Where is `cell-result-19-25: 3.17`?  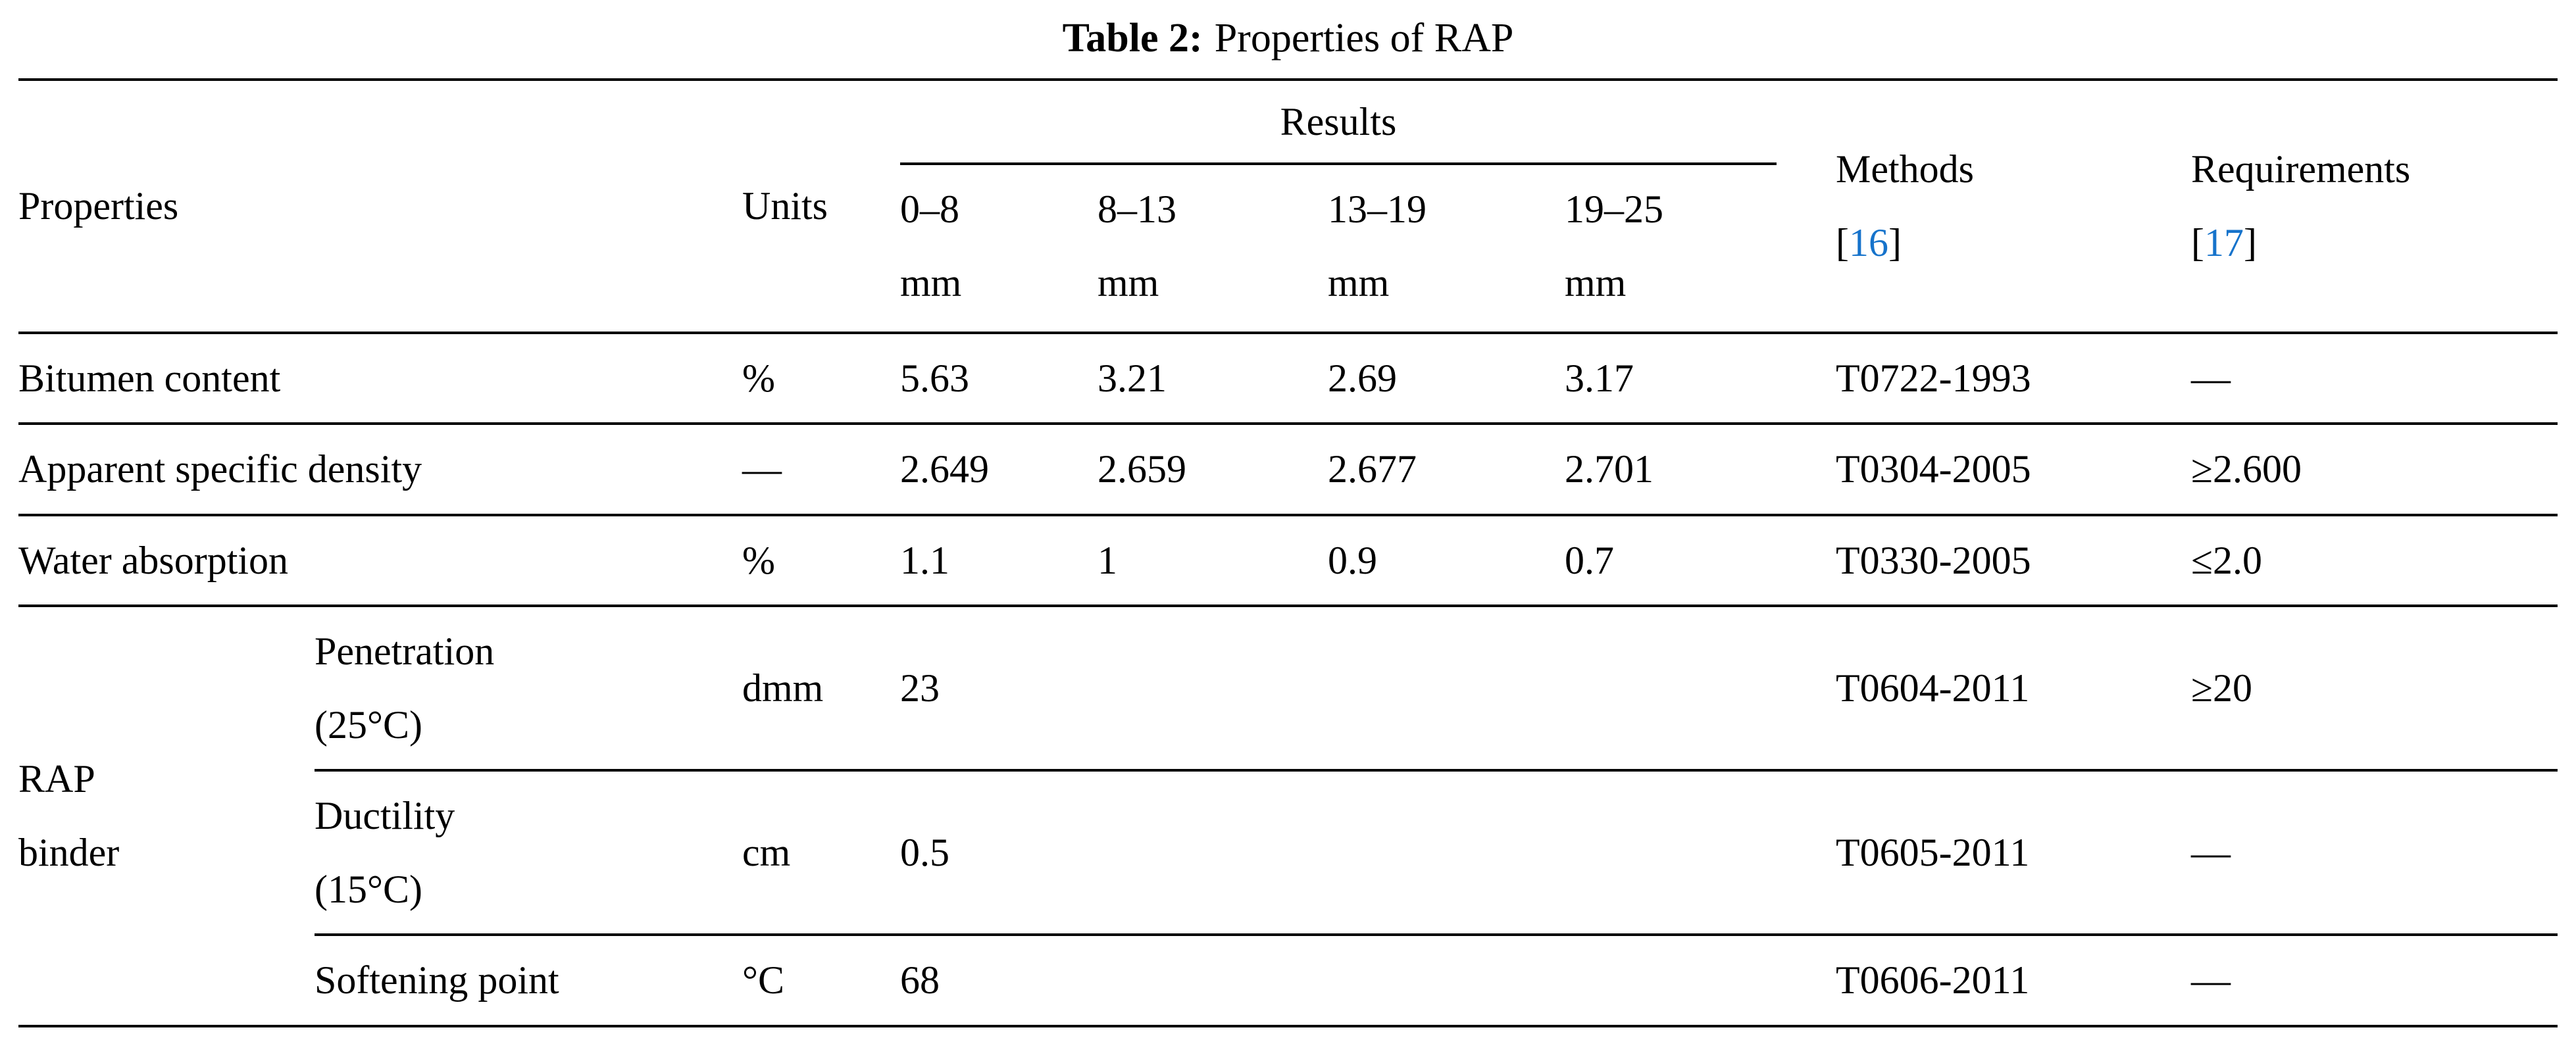
cell-result-19-25: 3.17 is located at coordinates (1701, 379).